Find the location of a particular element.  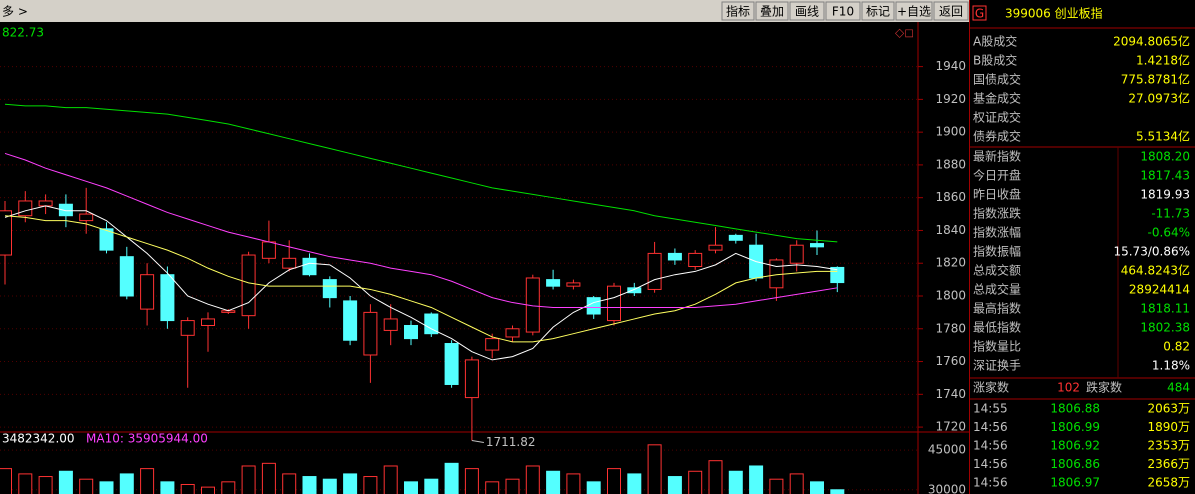

row-label: 总成交额 is located at coordinates (997, 270).